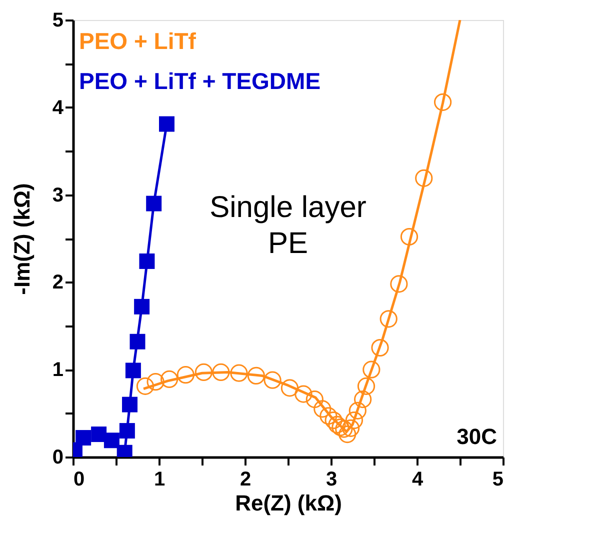 This screenshot has height=540, width=606. What do you see at coordinates (288, 225) in the screenshot?
I see `annotation: Single layer PE` at bounding box center [288, 225].